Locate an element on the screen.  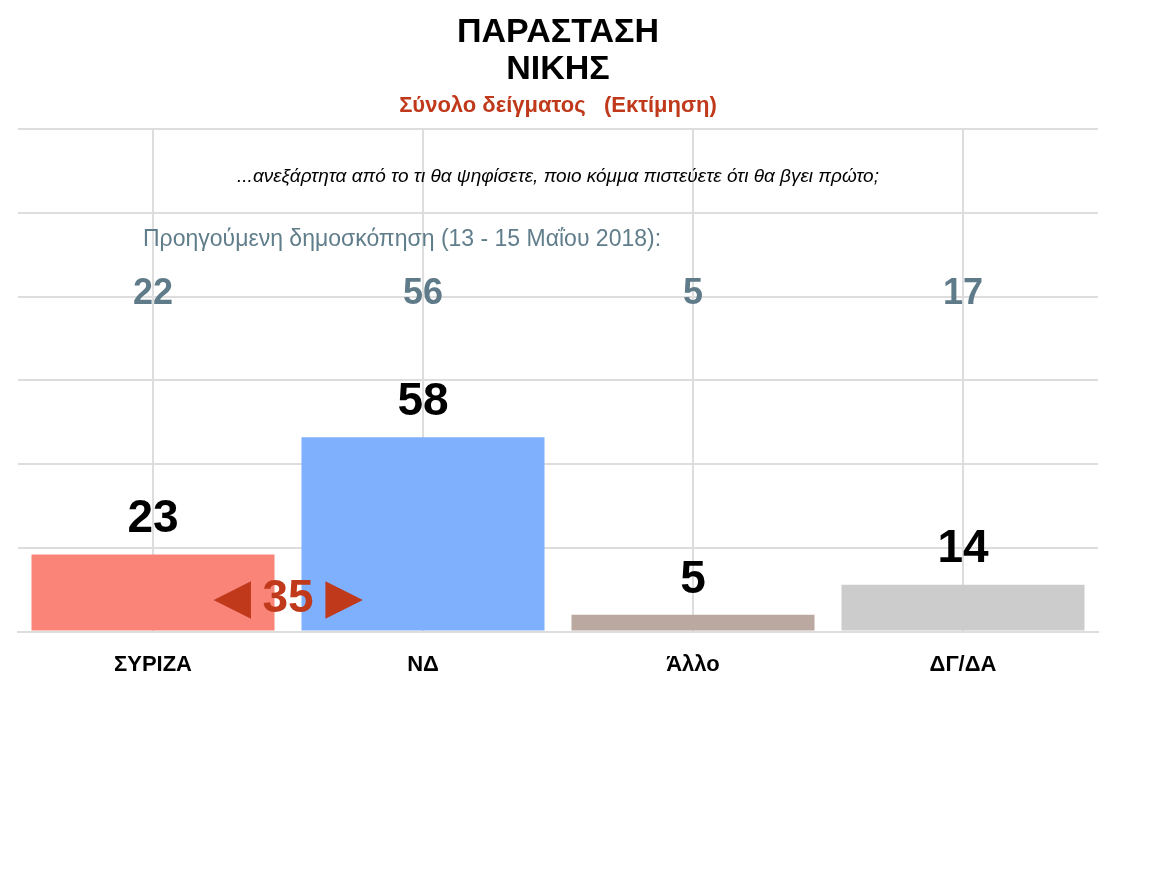
x-tick-label: ΣΥΡΙΖΑ is located at coordinates (153, 663).